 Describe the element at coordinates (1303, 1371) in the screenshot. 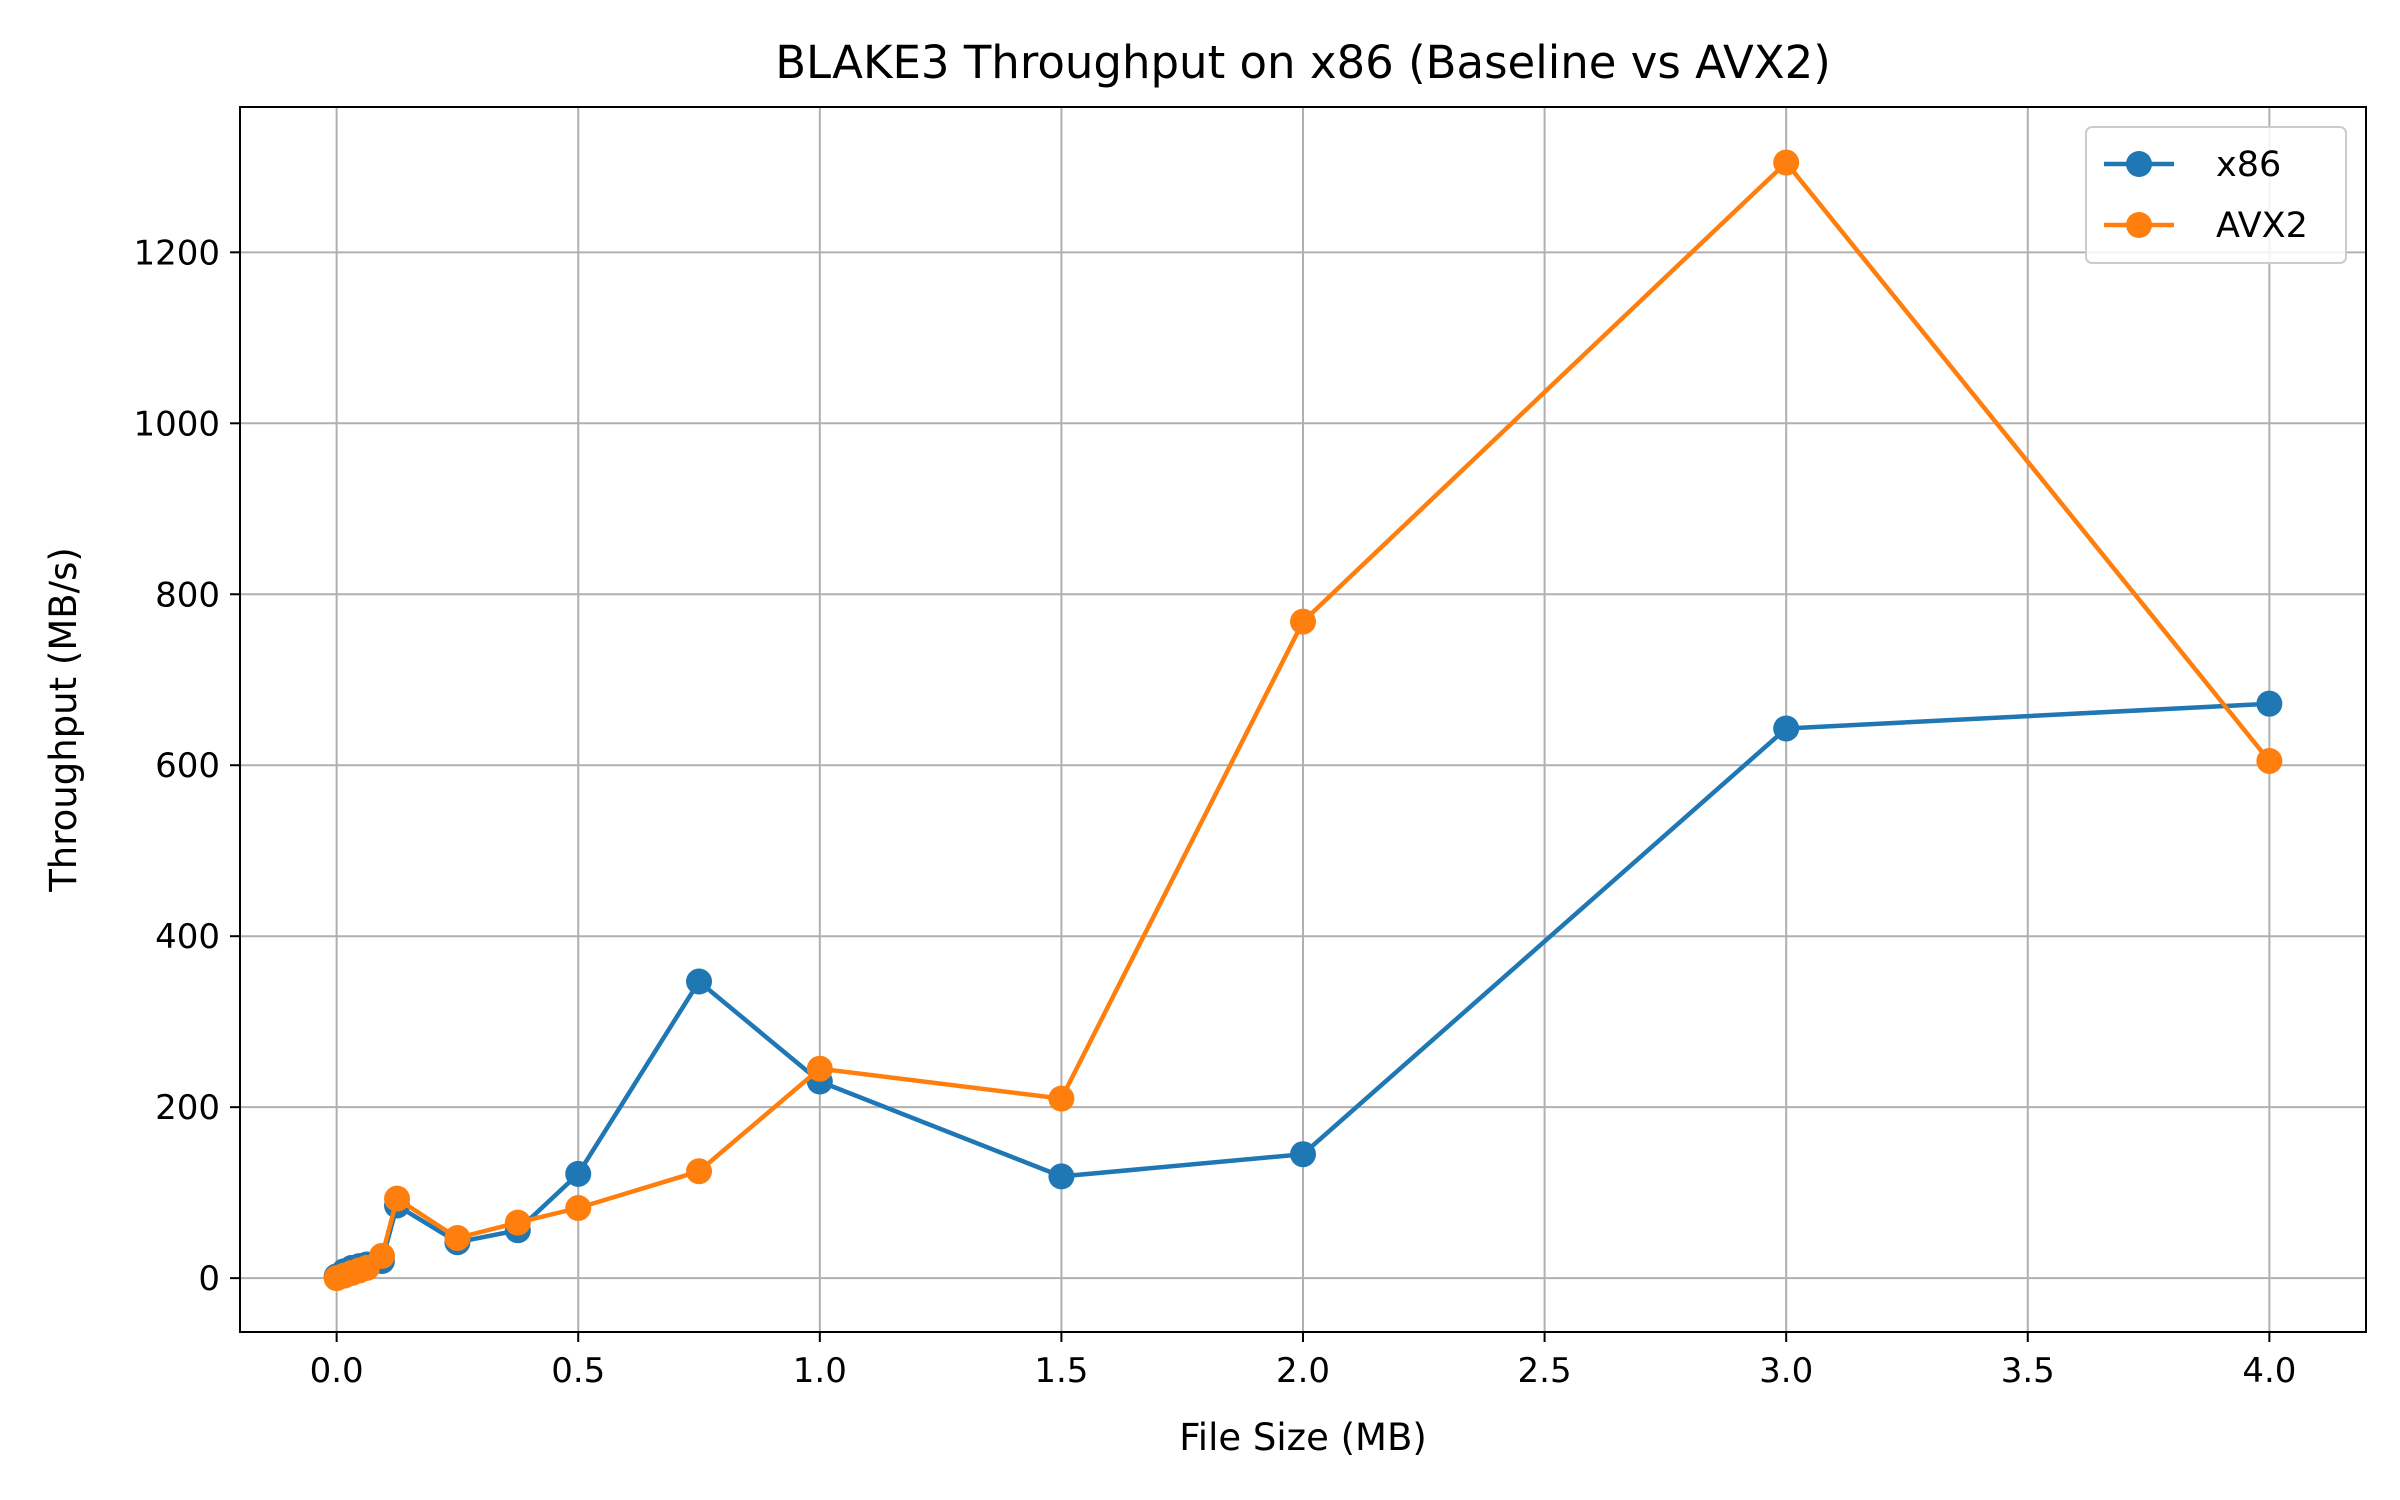

I see `x-tick-label: 2.0` at that location.